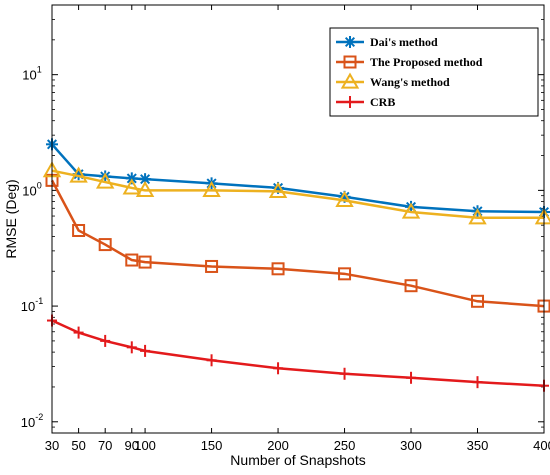 This screenshot has width=550, height=475. I want to click on legend-box, so click(434, 72).